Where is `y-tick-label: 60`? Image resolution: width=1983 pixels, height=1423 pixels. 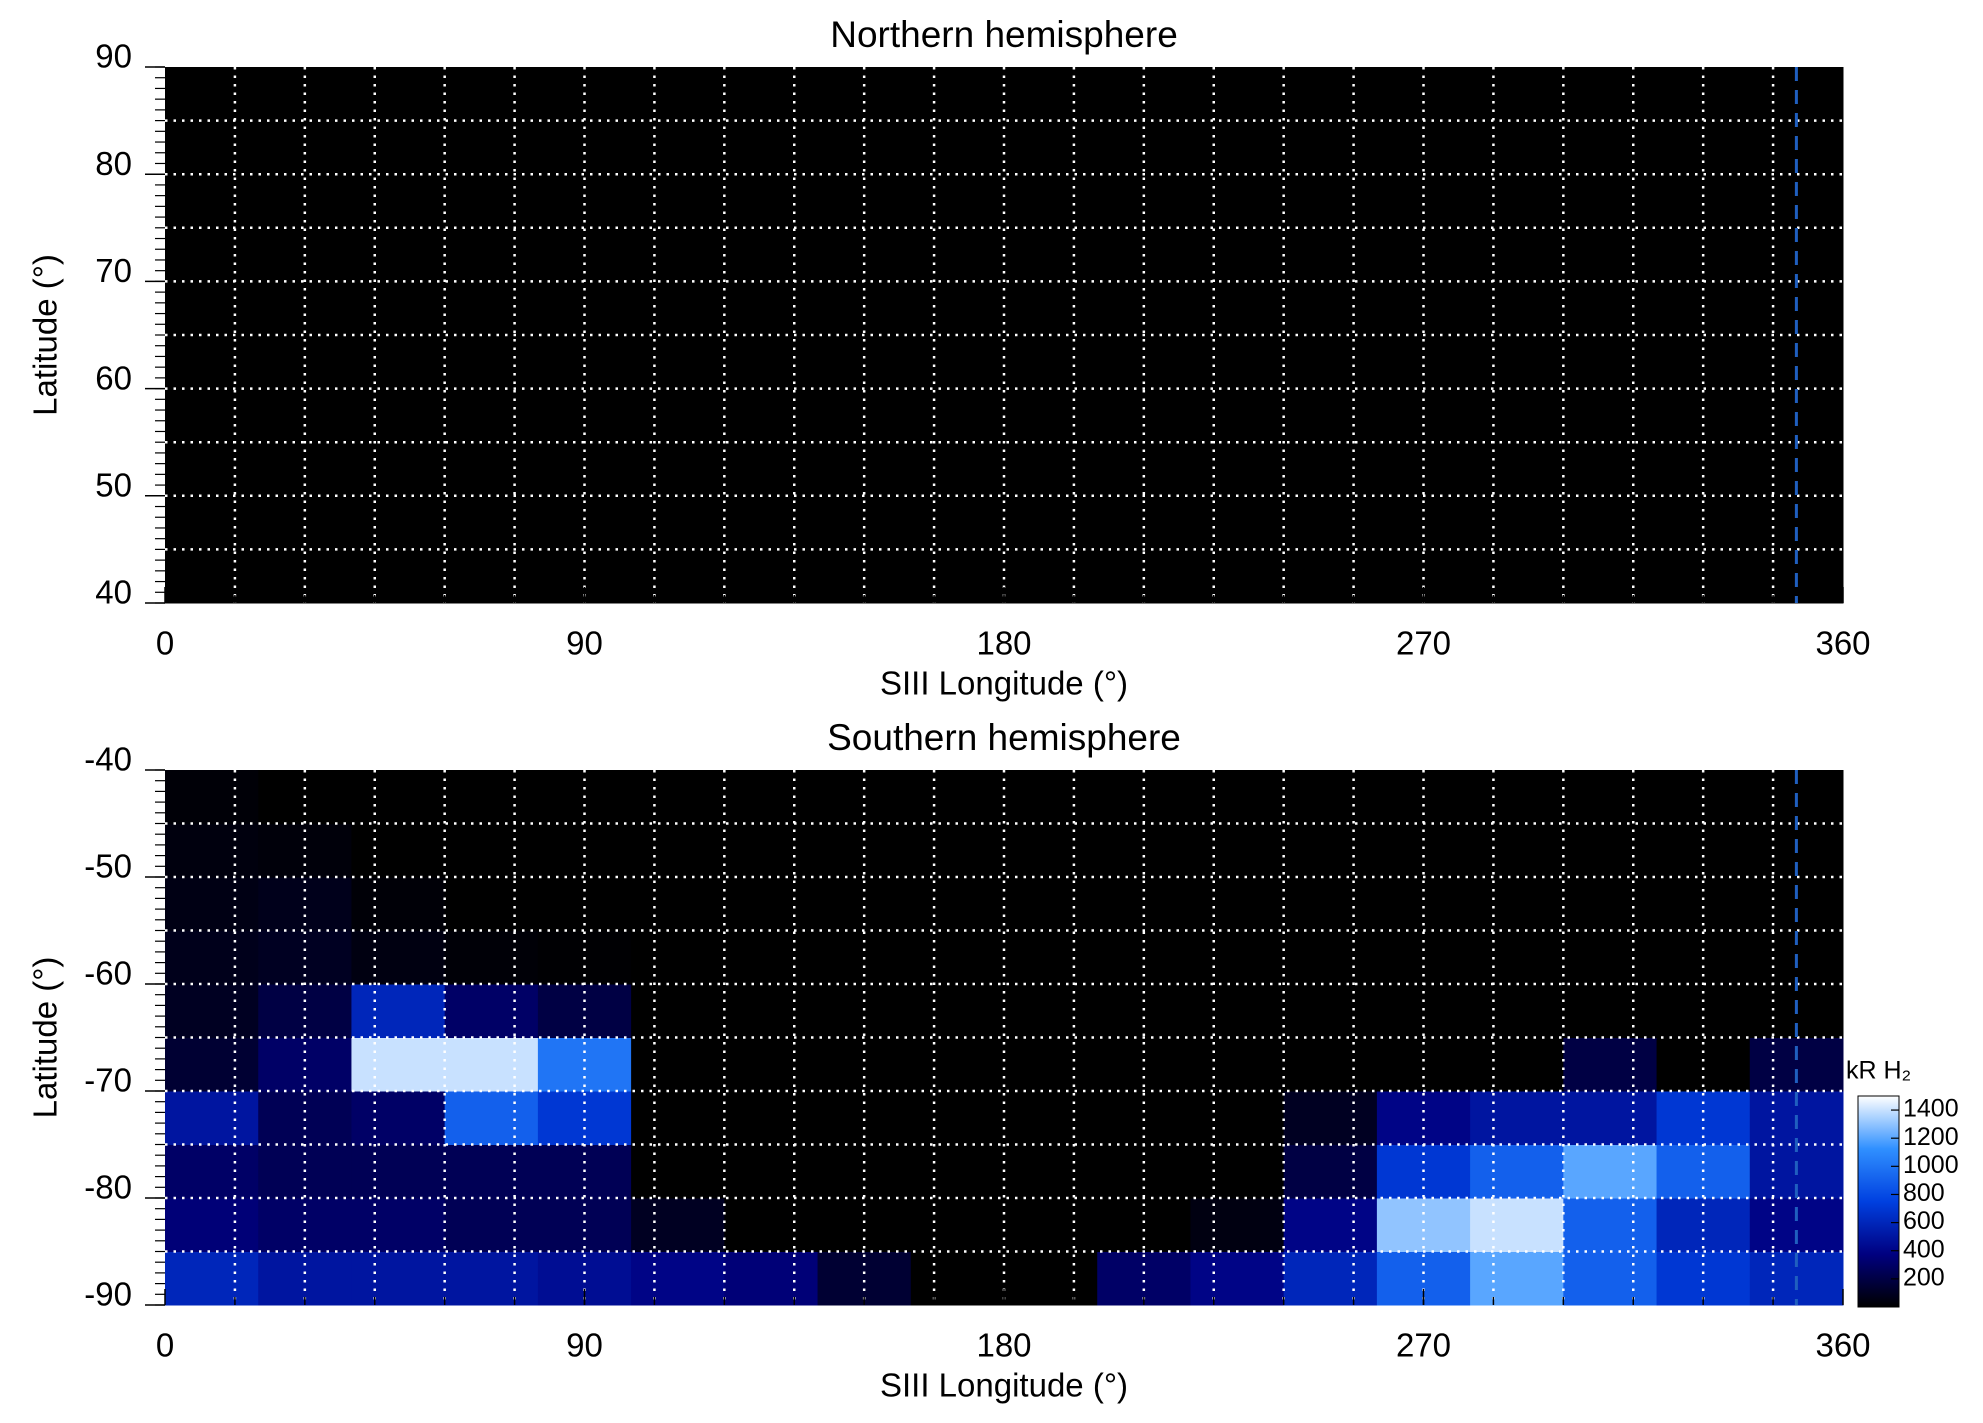
y-tick-label: 60 is located at coordinates (113, 377).